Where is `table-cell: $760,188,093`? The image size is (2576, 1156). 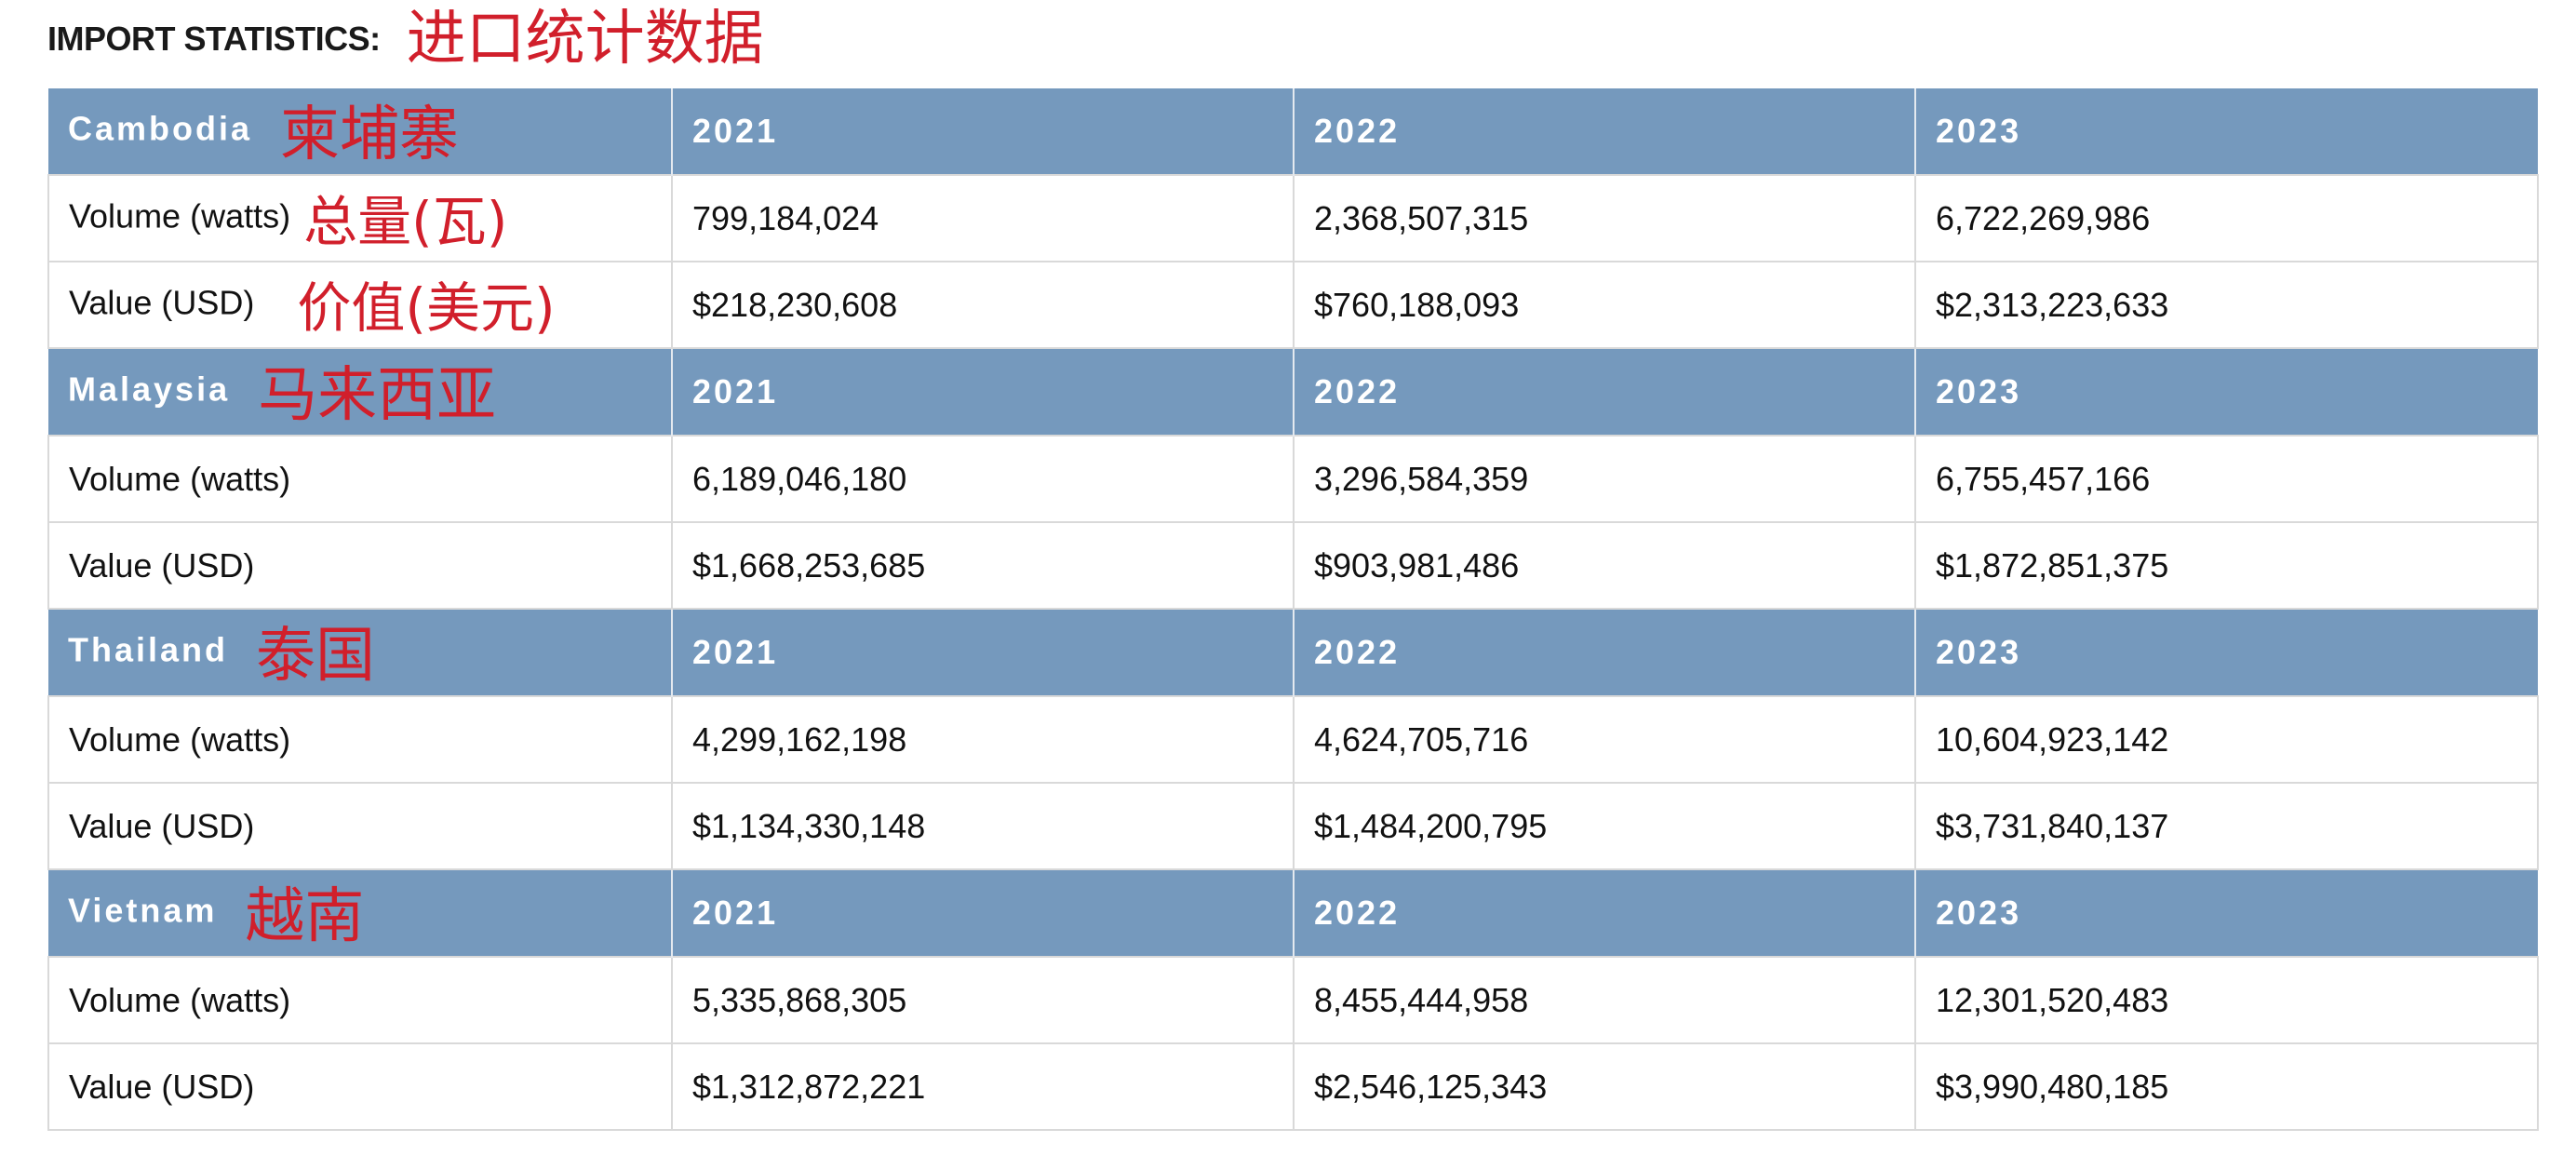 table-cell: $760,188,093 is located at coordinates (1604, 305).